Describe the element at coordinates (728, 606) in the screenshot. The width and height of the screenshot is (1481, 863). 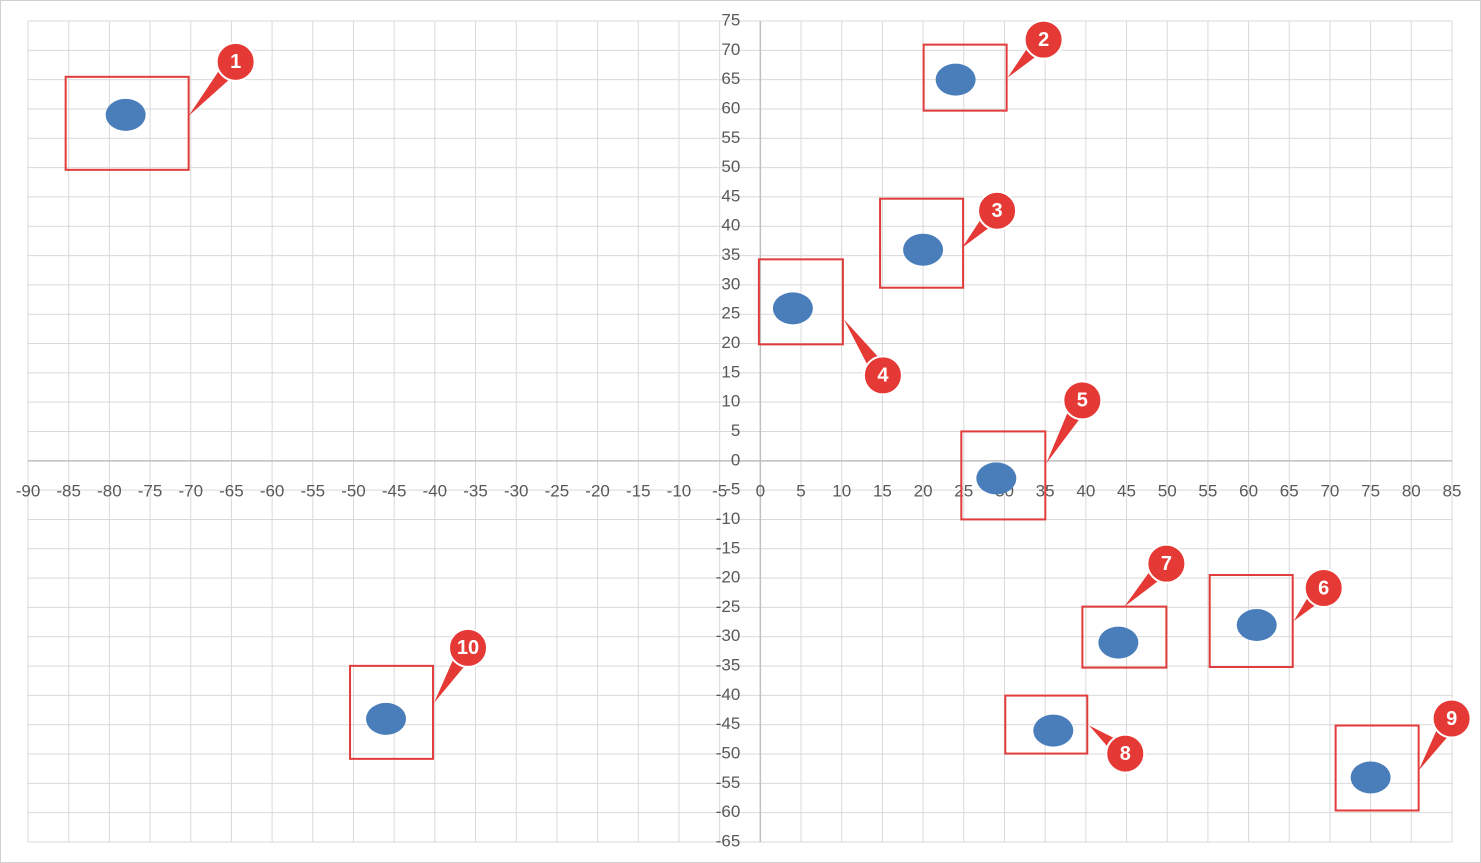
I see `y-tick-label: -25` at that location.